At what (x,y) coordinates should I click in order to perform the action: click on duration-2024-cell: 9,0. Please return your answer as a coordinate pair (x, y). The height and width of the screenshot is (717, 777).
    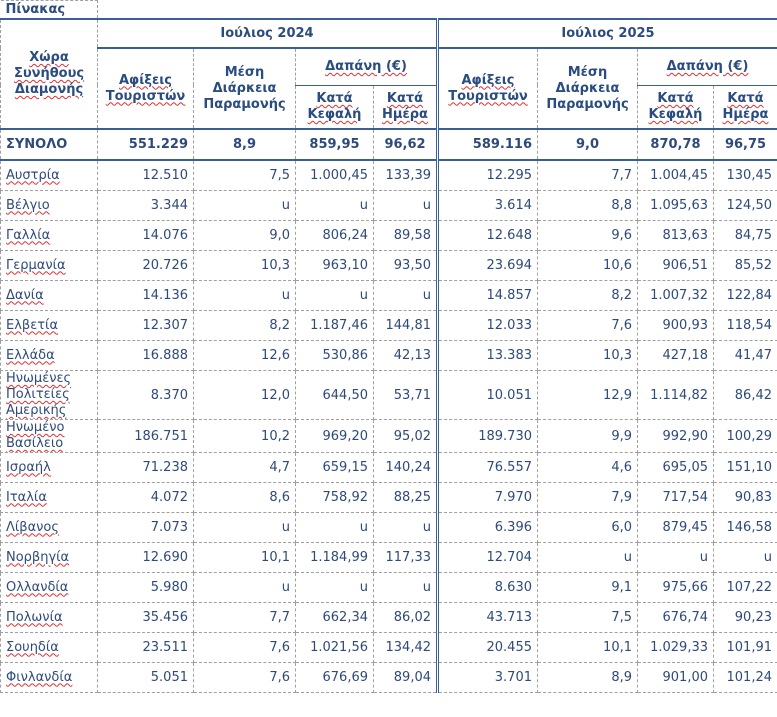
    Looking at the image, I should click on (244, 235).